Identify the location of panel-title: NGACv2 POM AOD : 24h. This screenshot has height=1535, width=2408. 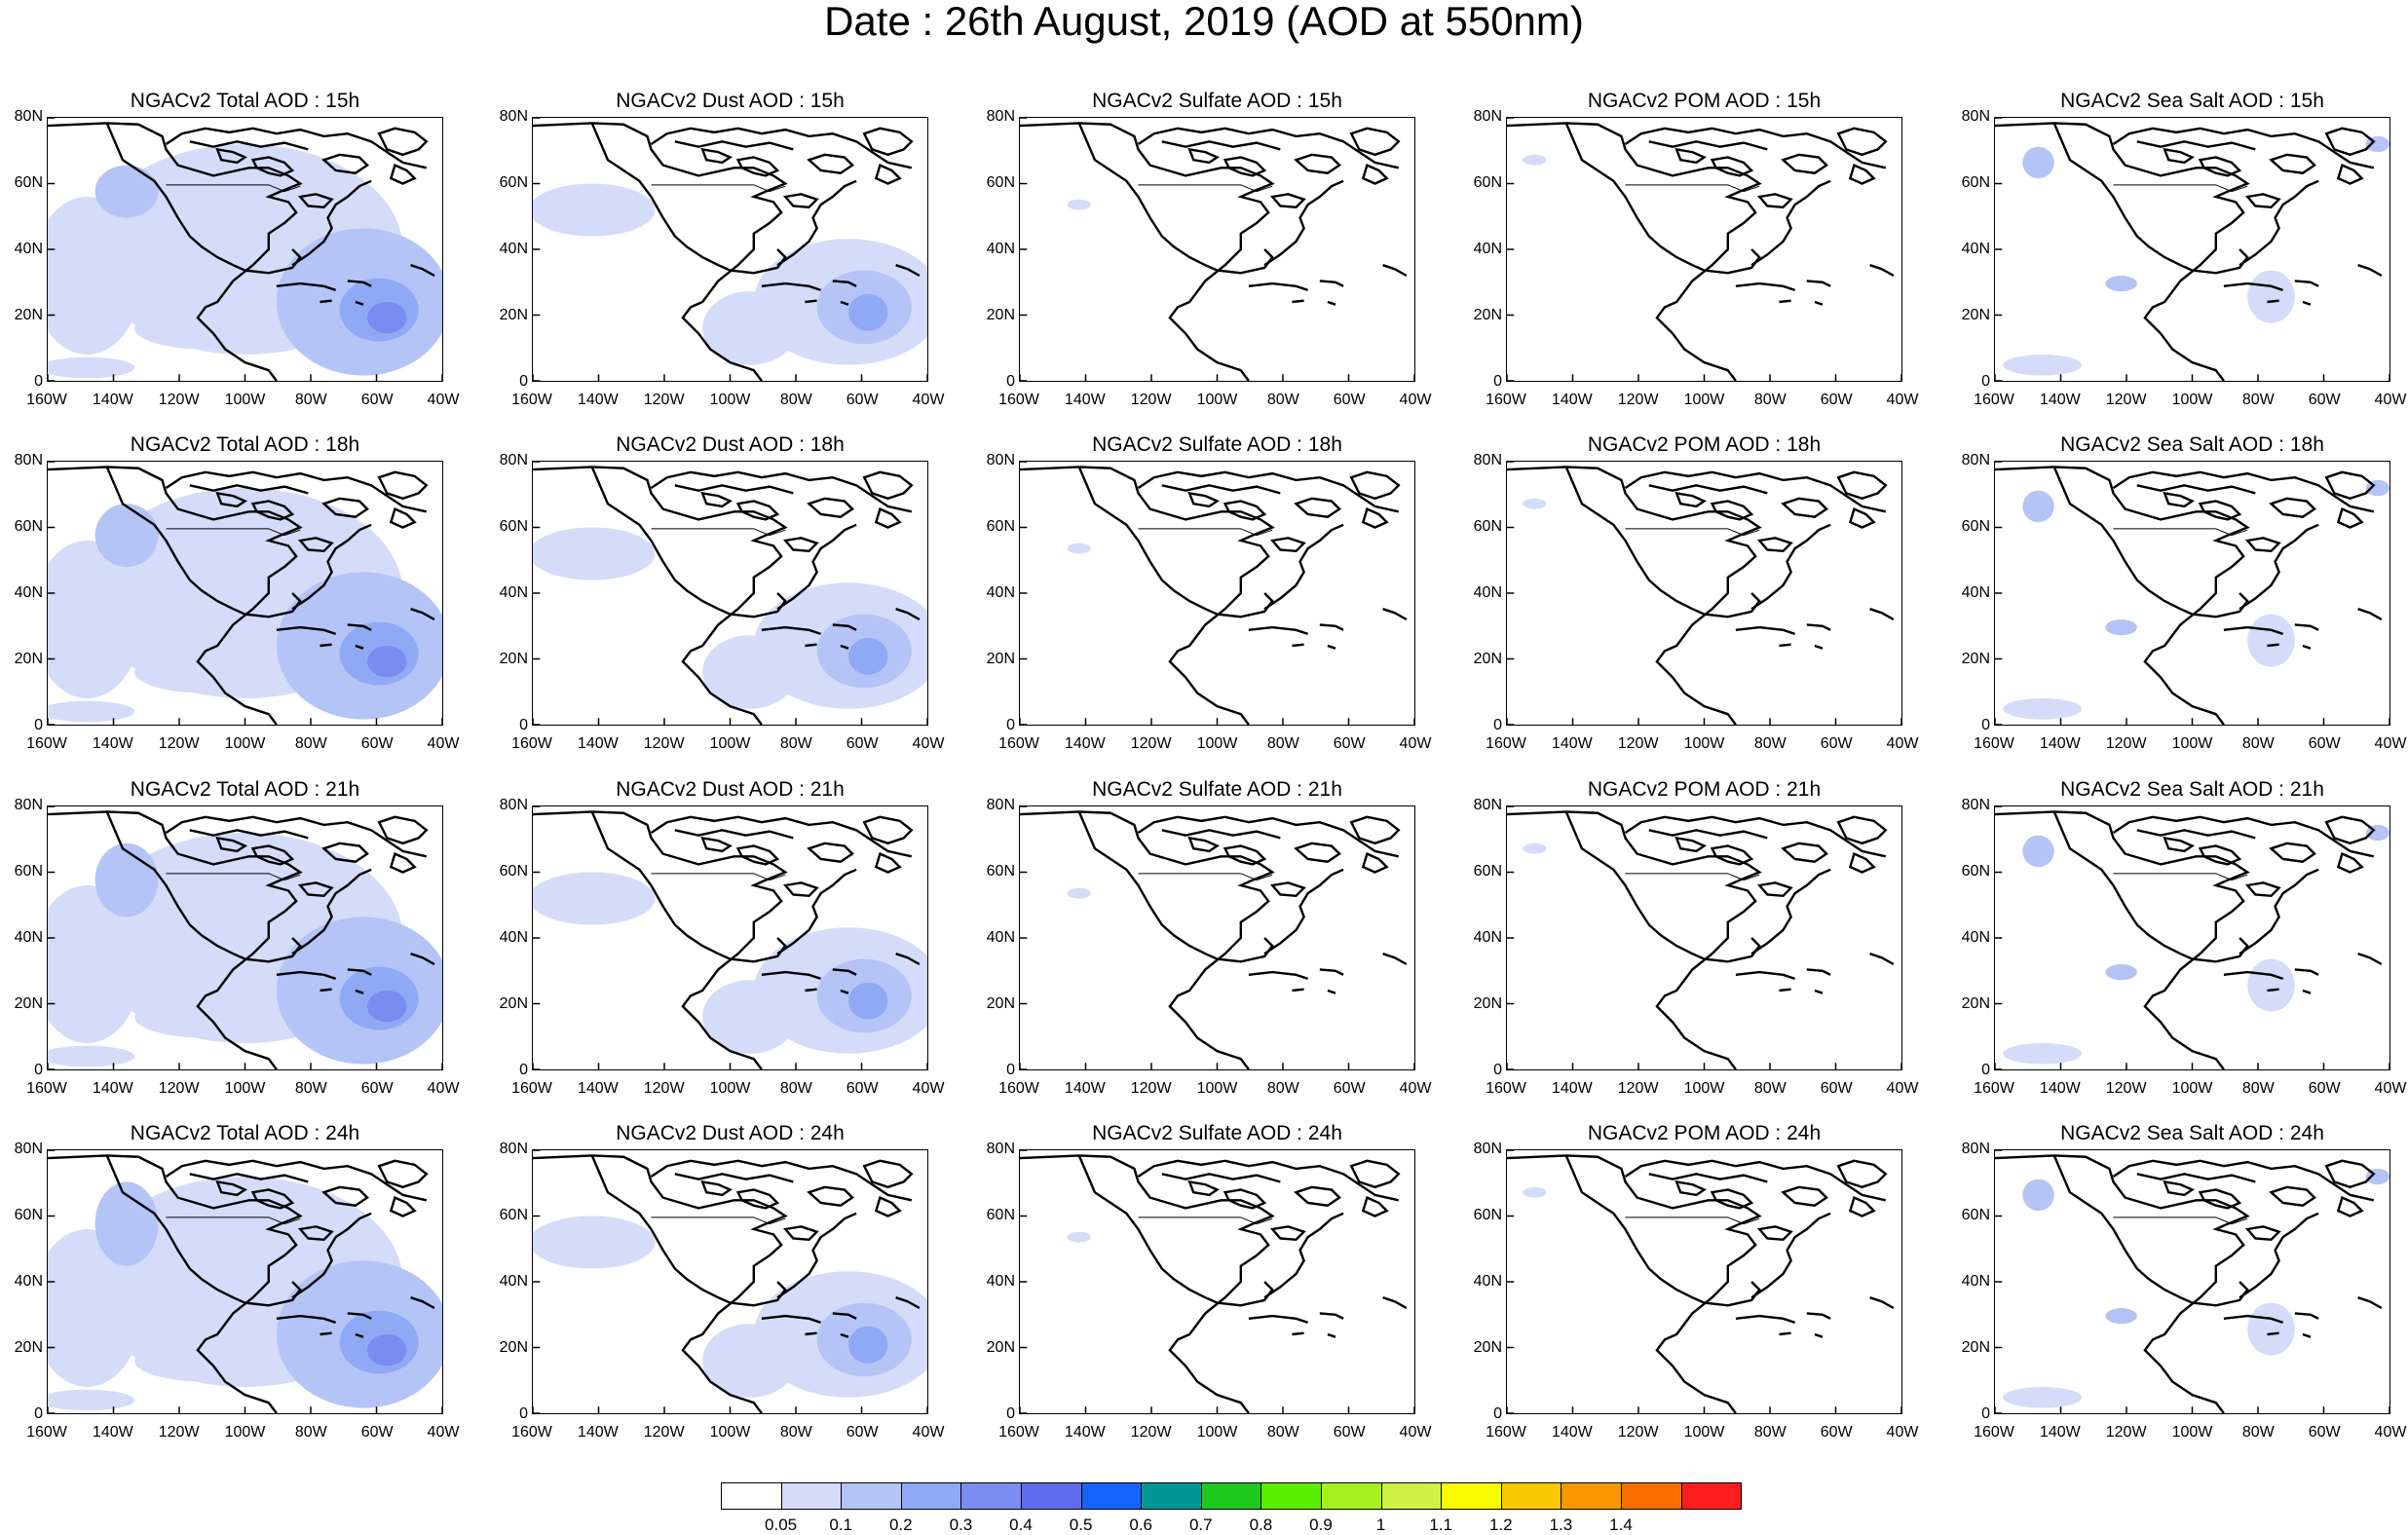
(1704, 1133).